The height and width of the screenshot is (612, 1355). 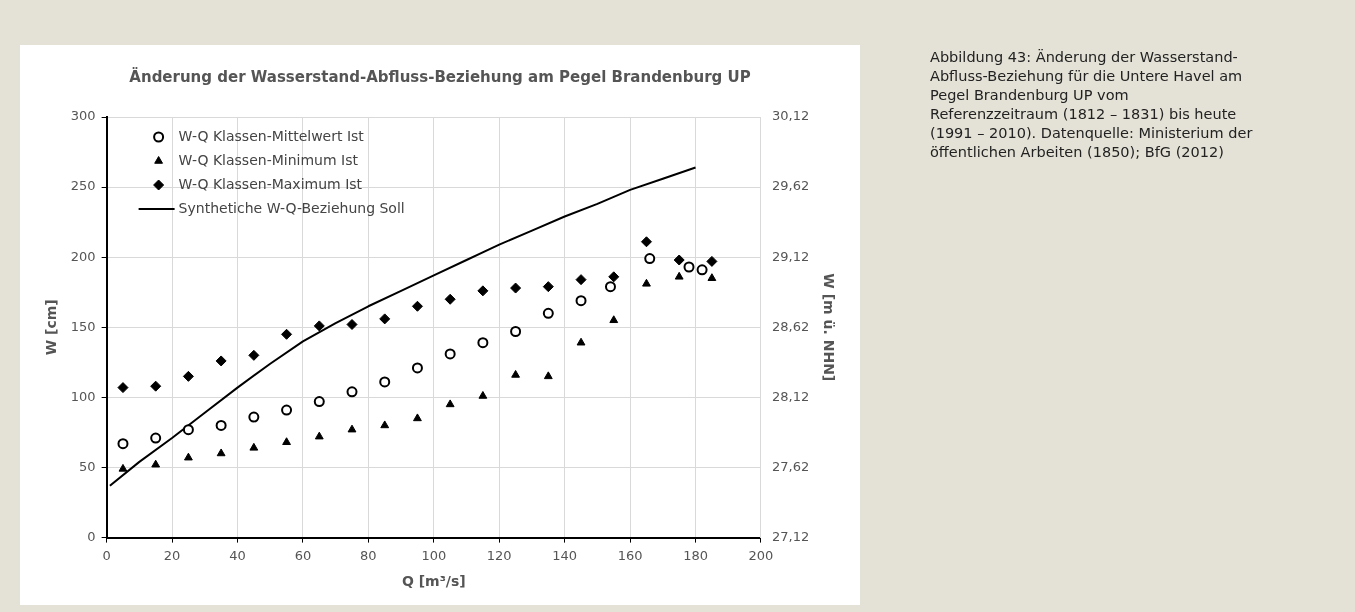 What do you see at coordinates (790, 186) in the screenshot?
I see `y2-tick-label: 29,62` at bounding box center [790, 186].